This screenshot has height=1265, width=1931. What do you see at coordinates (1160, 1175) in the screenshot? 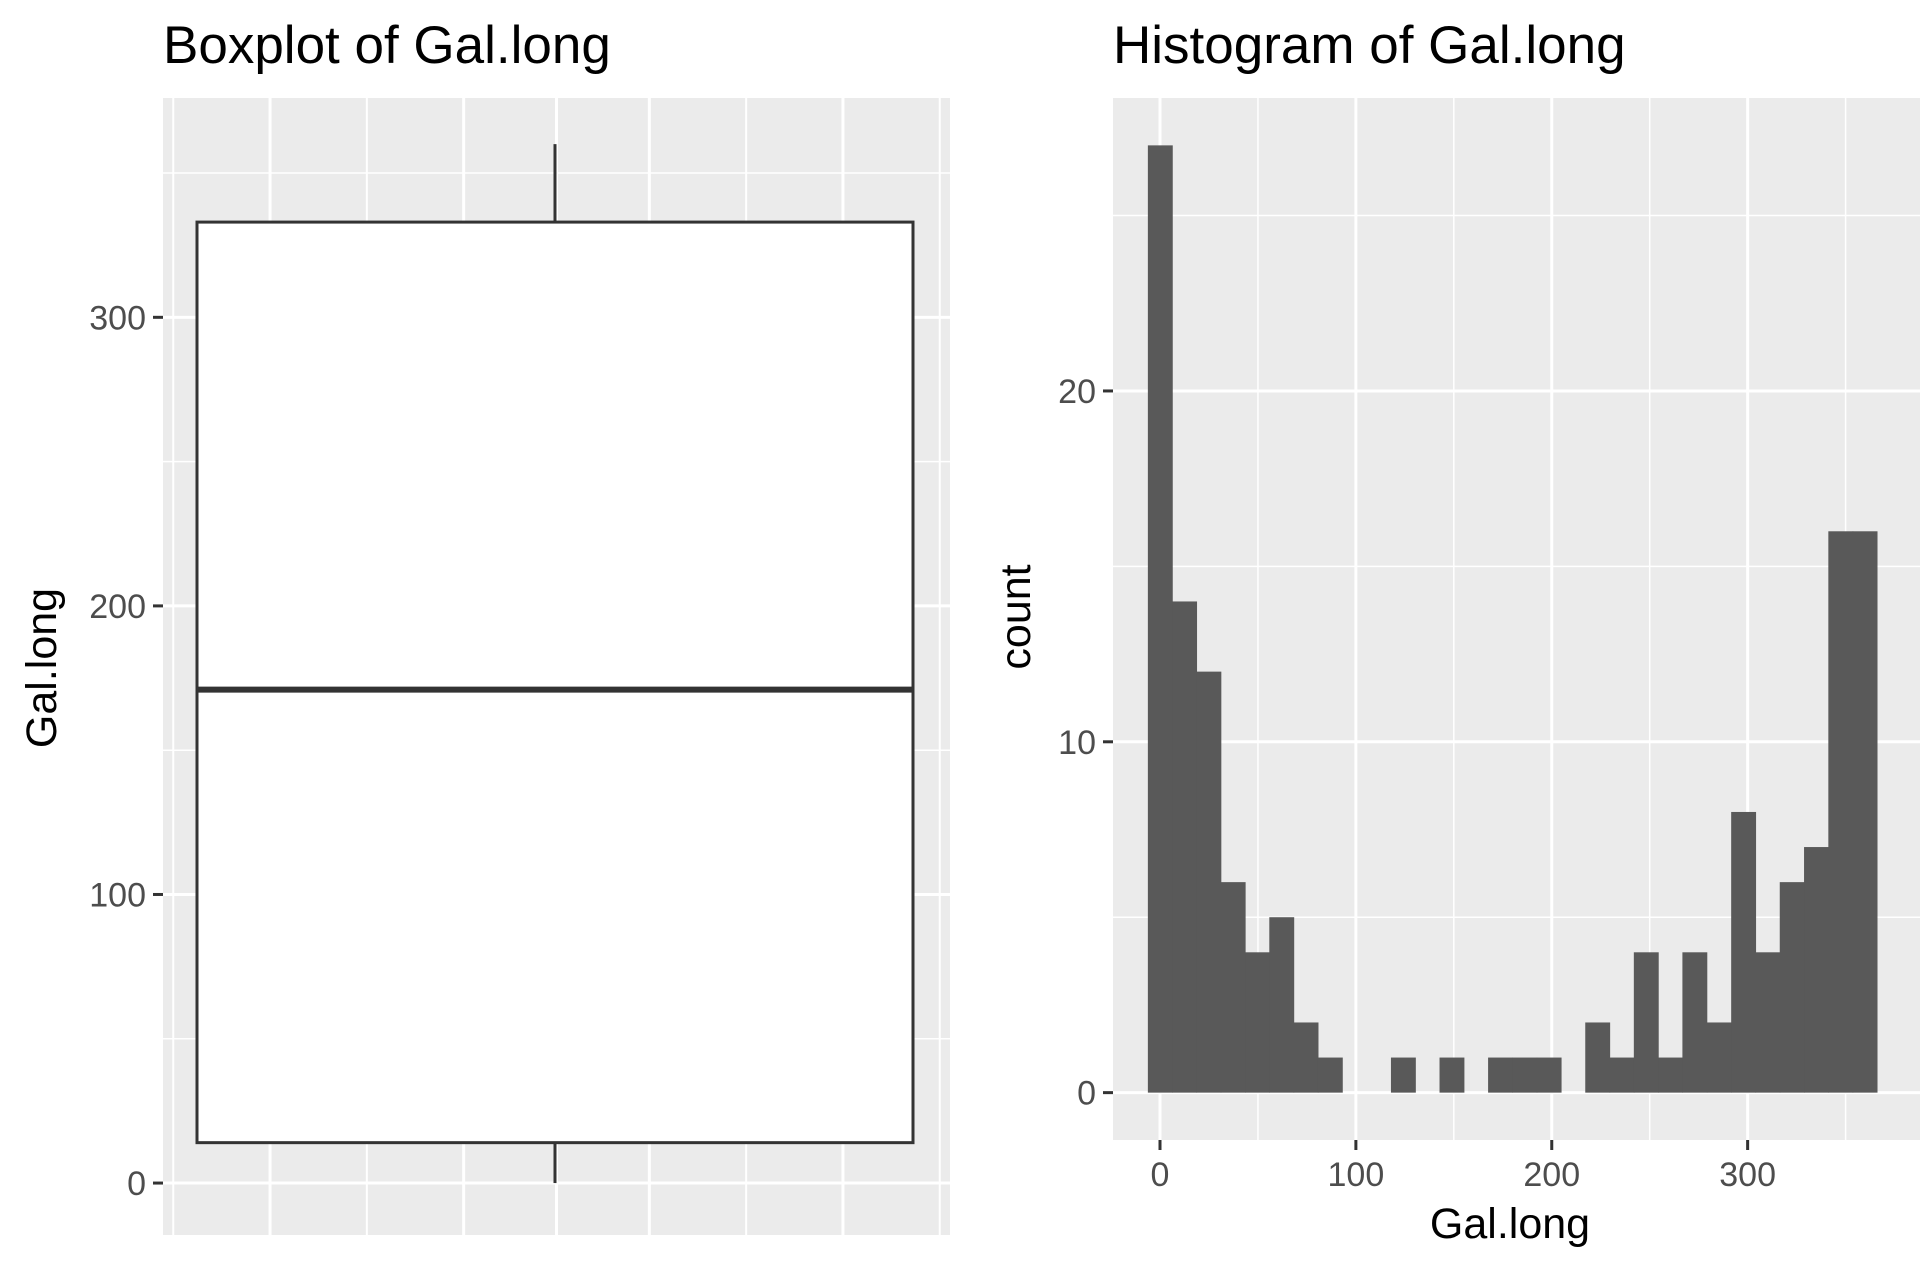
I see `histogram-x-tick-label: 0` at bounding box center [1160, 1175].